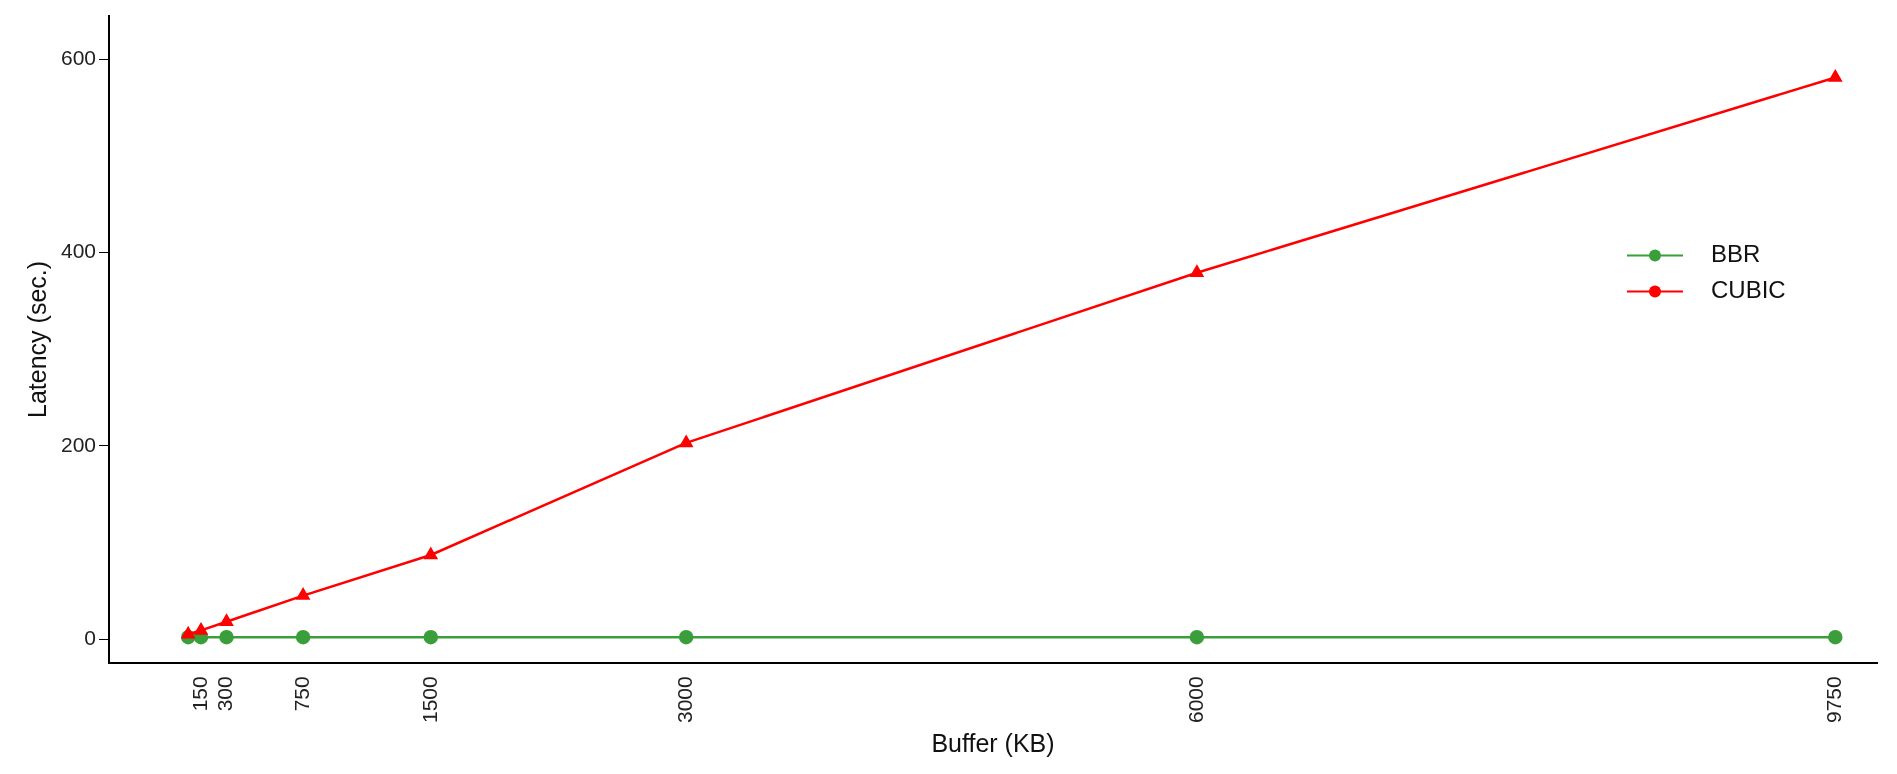 The width and height of the screenshot is (1897, 774). What do you see at coordinates (429, 699) in the screenshot?
I see `x-tick-label: 1500` at bounding box center [429, 699].